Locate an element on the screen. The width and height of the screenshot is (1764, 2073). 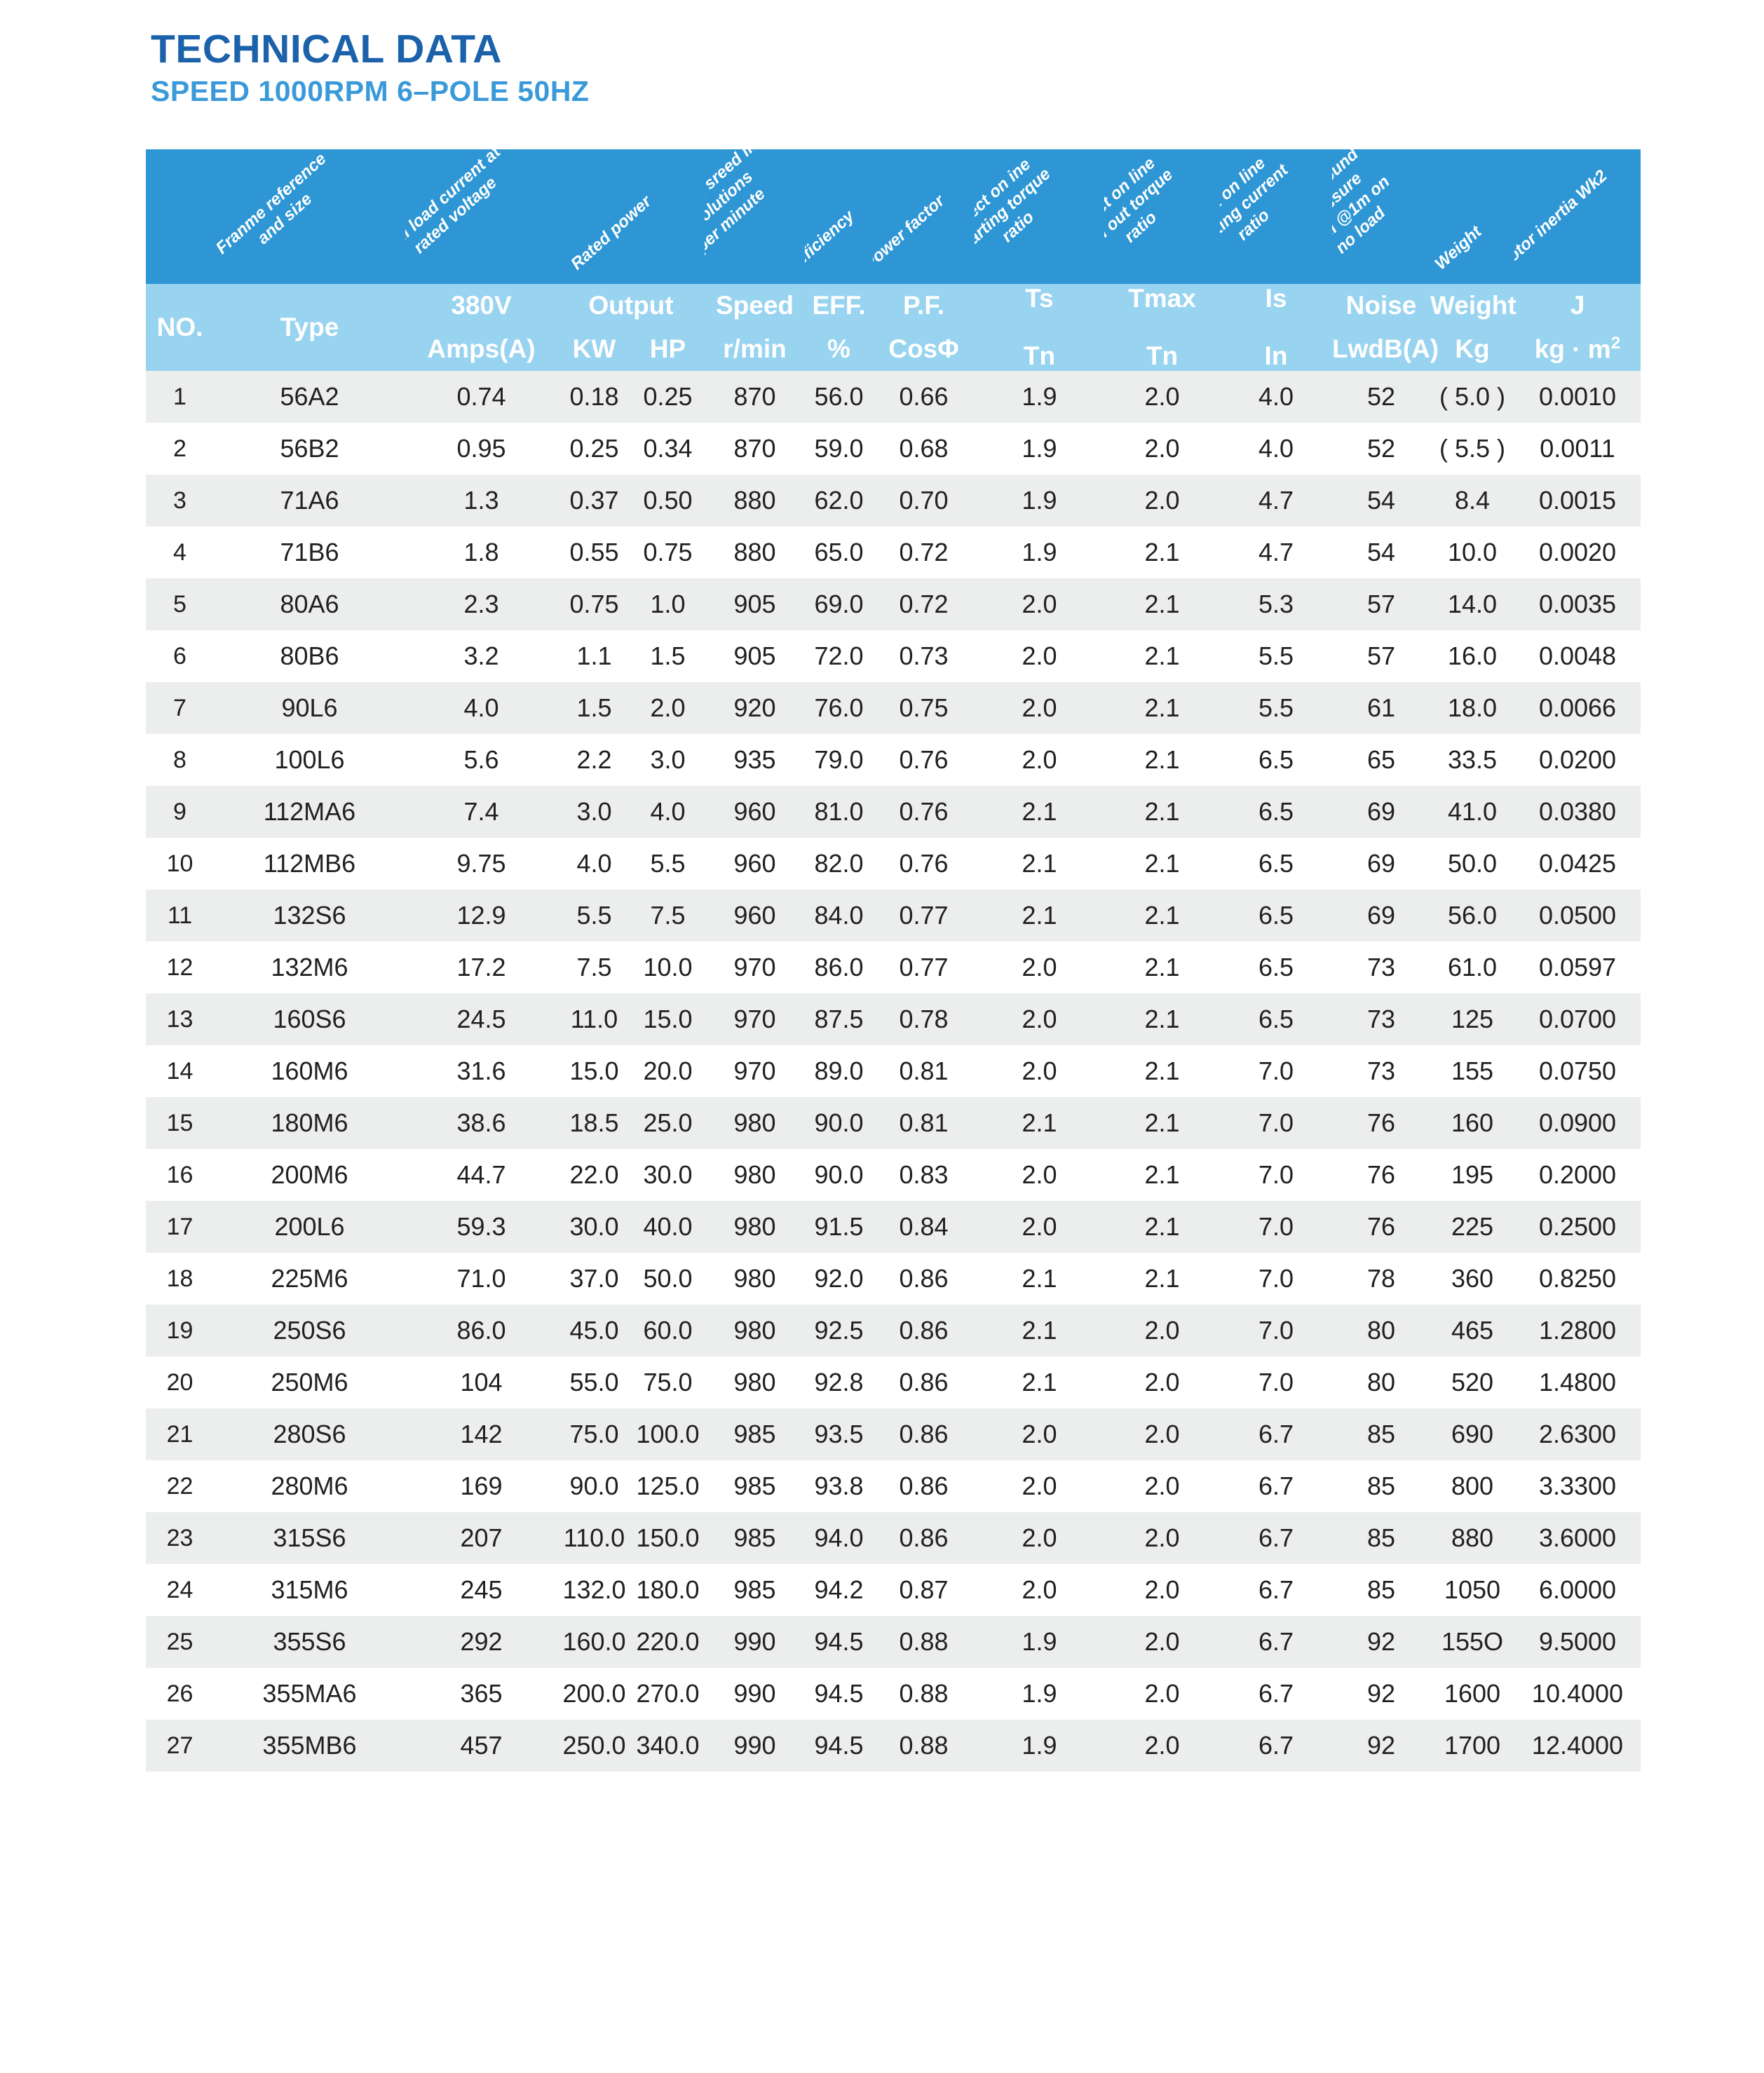
rotated-header-cell-current: Full load current at rated voltage is located at coordinates (481, 216).